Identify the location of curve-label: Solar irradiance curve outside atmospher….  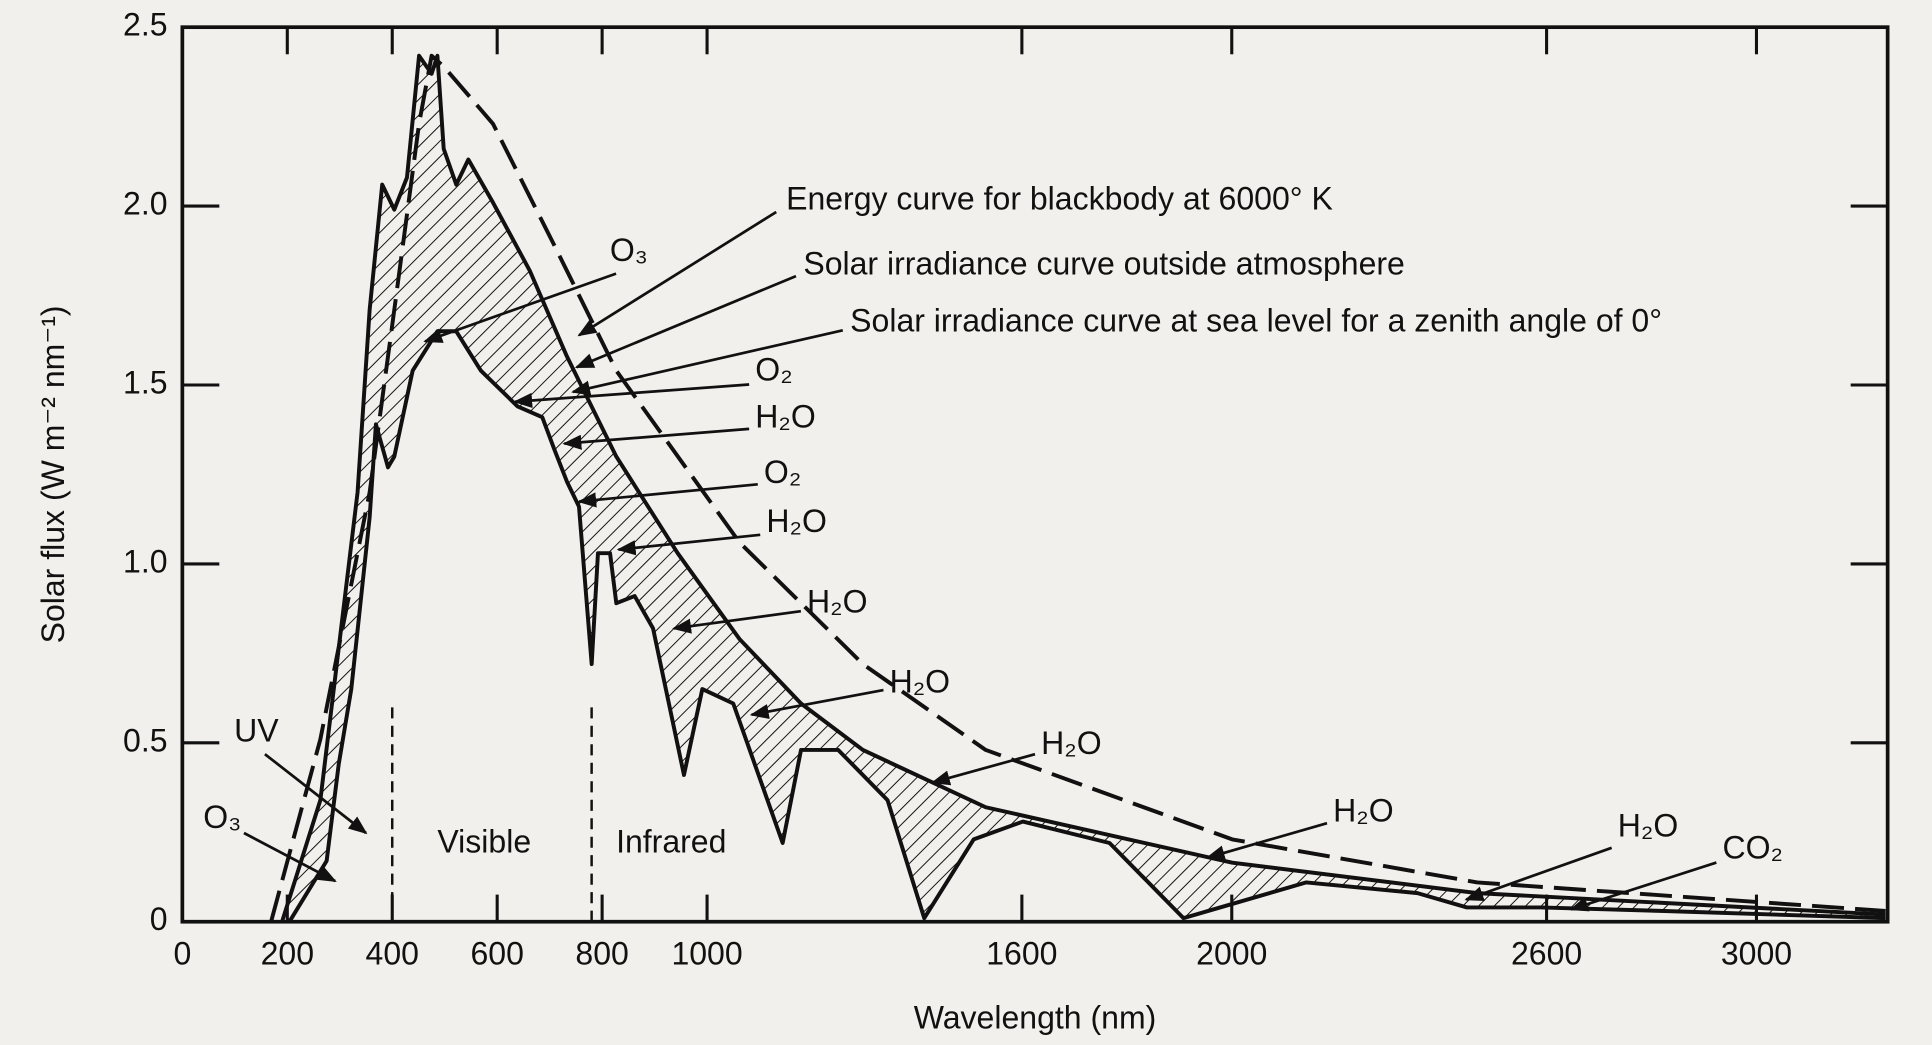
(1104, 264).